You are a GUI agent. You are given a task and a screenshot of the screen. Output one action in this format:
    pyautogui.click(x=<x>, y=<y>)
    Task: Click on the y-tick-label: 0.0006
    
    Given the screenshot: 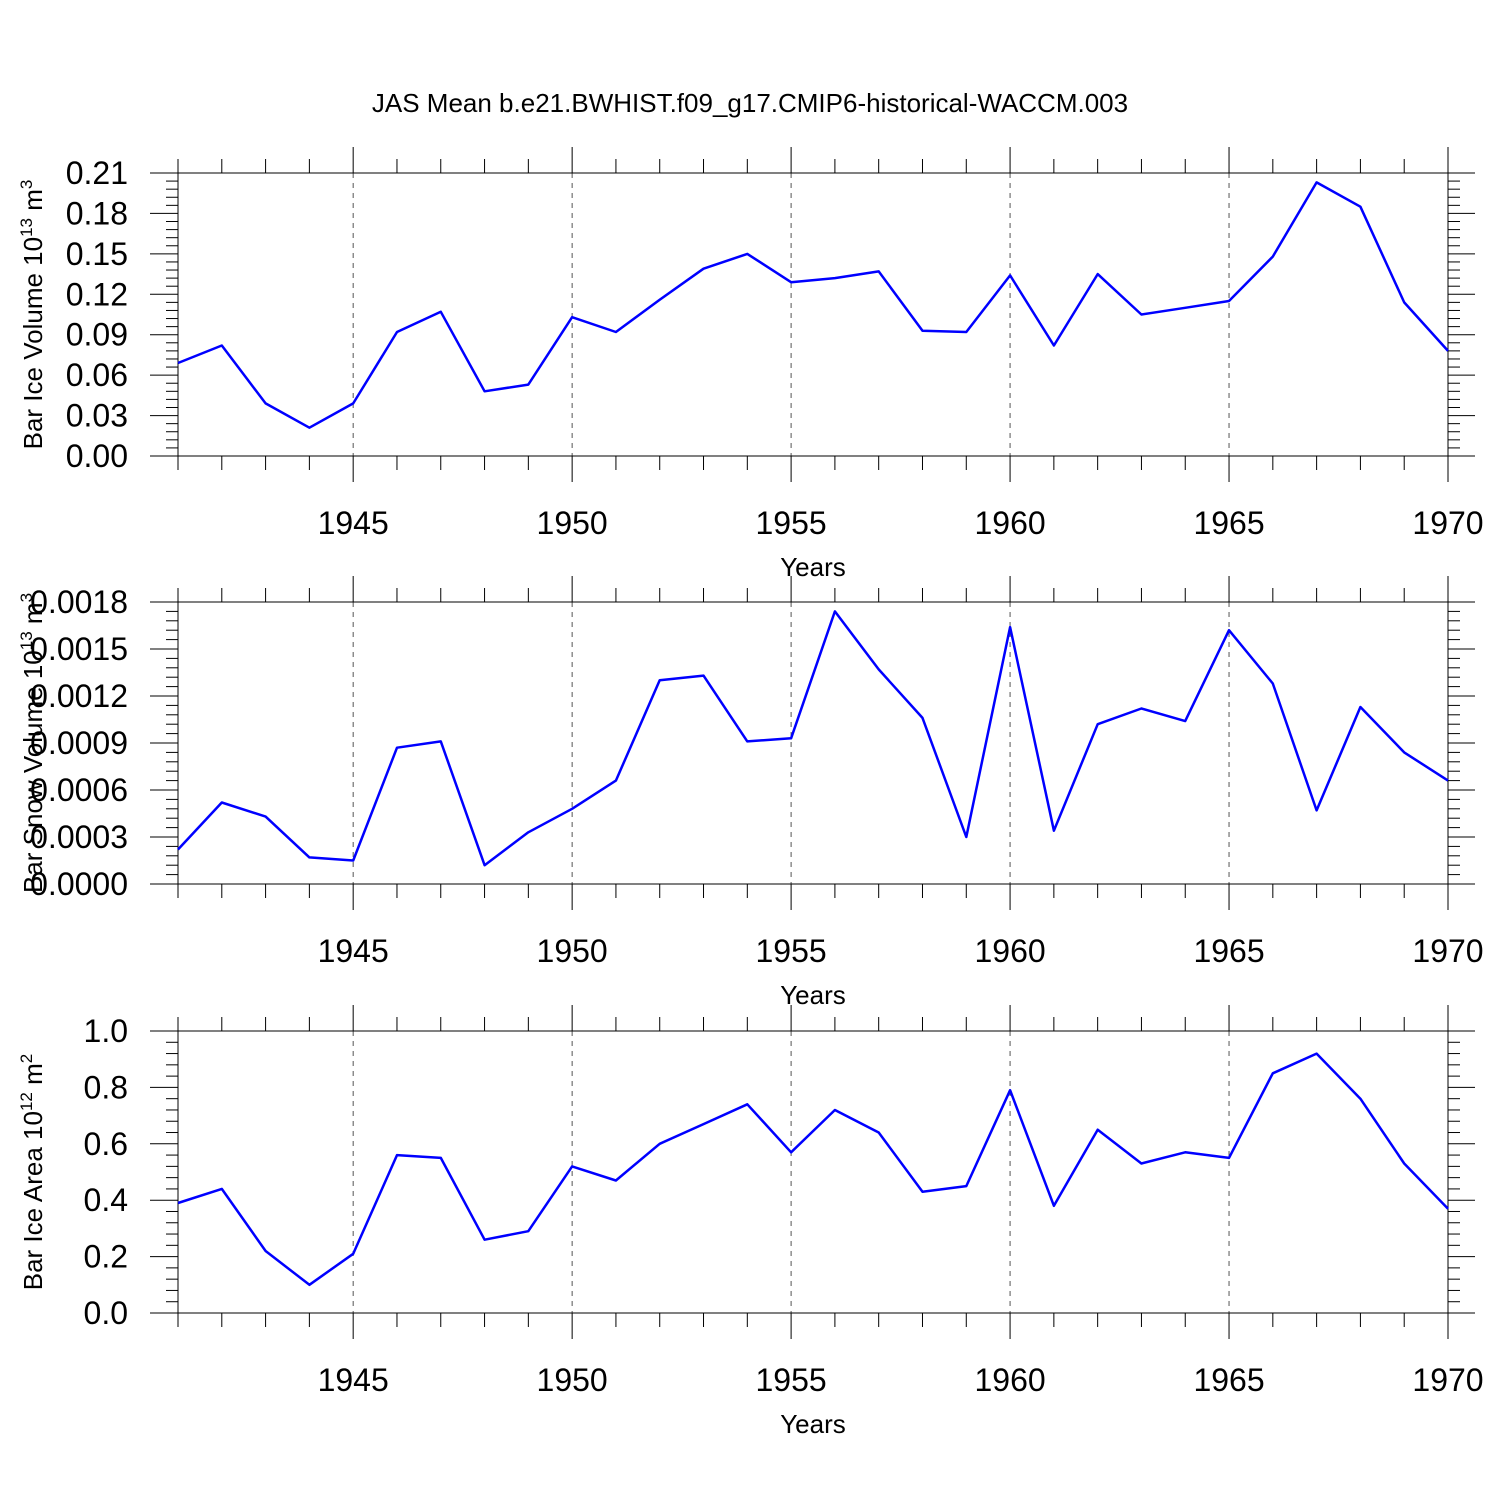 What is the action you would take?
    pyautogui.click(x=79, y=790)
    